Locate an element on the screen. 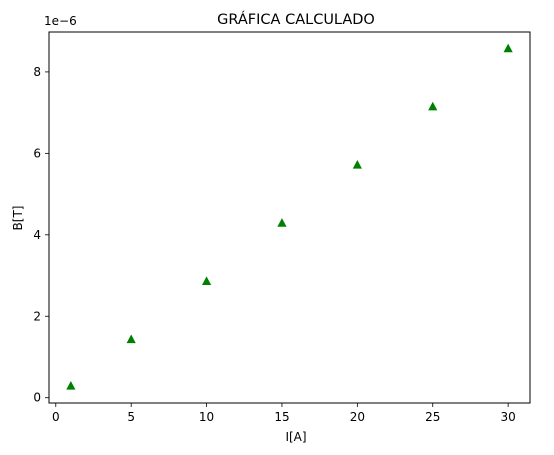 This screenshot has height=455, width=554. y-tick-label: 0 is located at coordinates (37, 398).